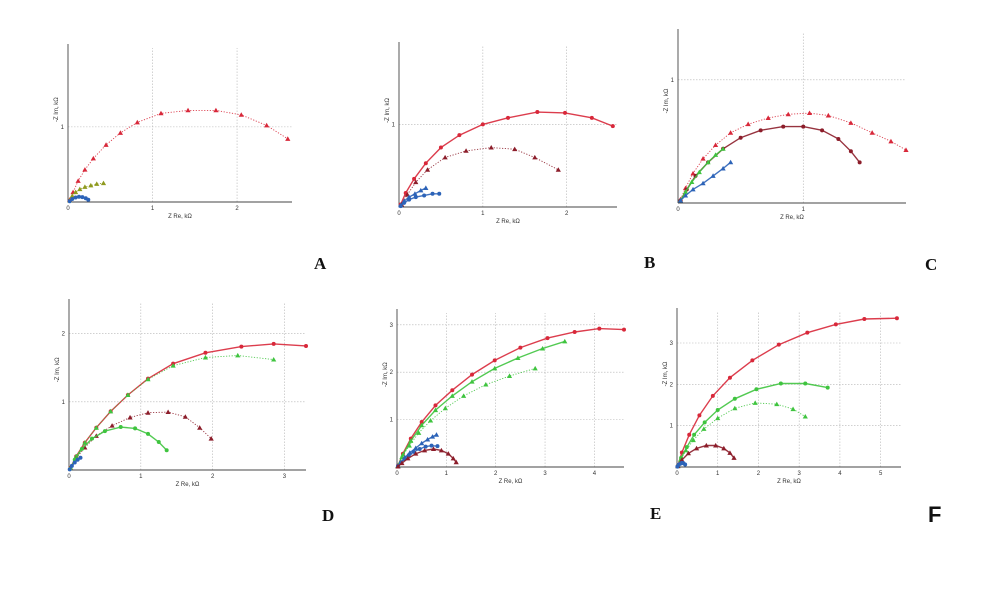 This screenshot has width=1000, height=589. What do you see at coordinates (840, 474) in the screenshot?
I see `x-tick-label: 4` at bounding box center [840, 474].